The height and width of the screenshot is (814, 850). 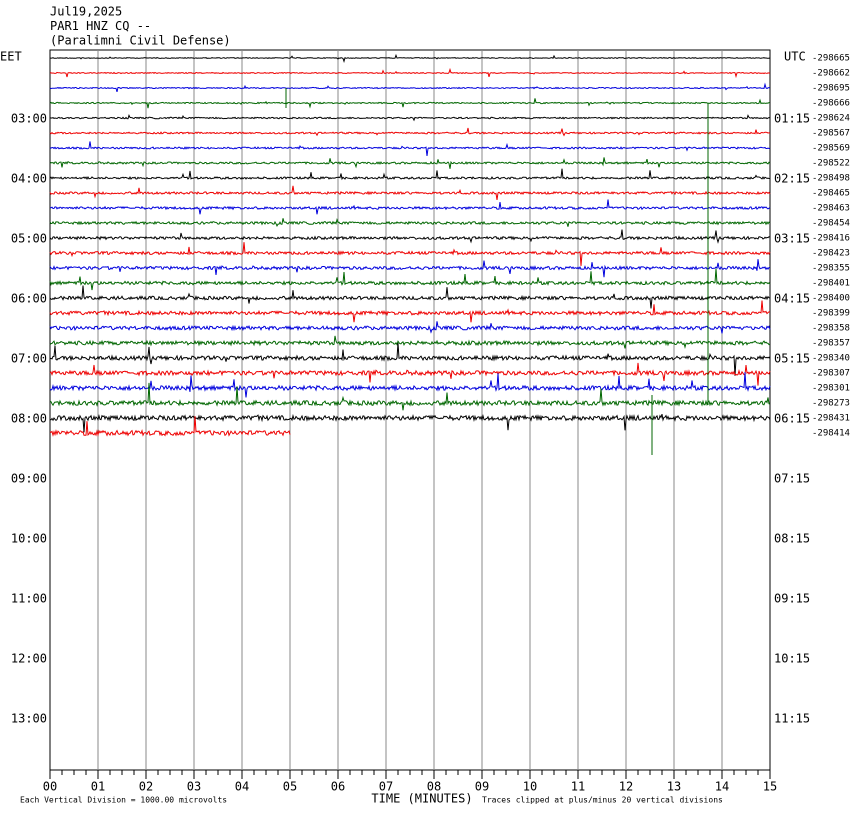 What do you see at coordinates (770, 787) in the screenshot?
I see `x-tick-label: 15` at bounding box center [770, 787].